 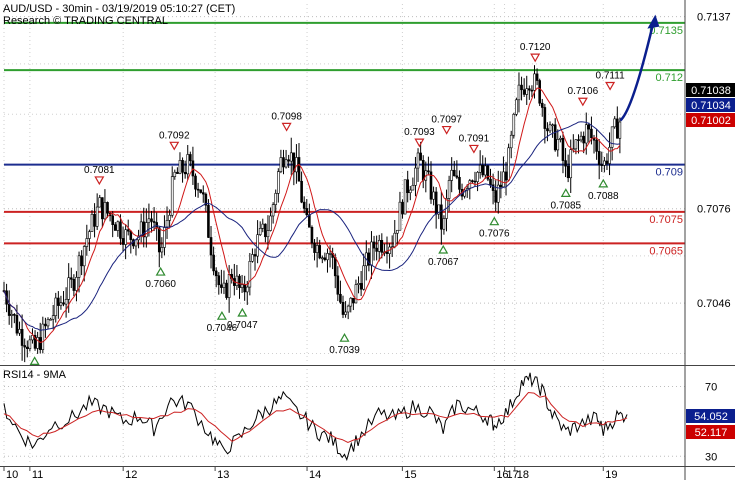 What do you see at coordinates (131, 474) in the screenshot?
I see `x-tick-label: 12` at bounding box center [131, 474].